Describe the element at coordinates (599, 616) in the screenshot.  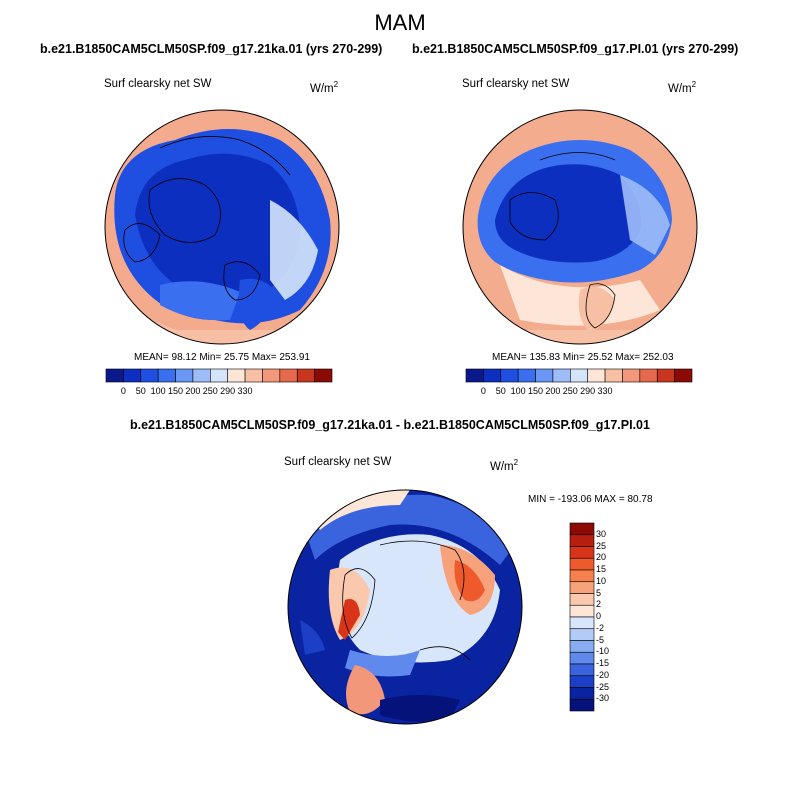
I see `colorbar-diff-tick-label: 0` at that location.